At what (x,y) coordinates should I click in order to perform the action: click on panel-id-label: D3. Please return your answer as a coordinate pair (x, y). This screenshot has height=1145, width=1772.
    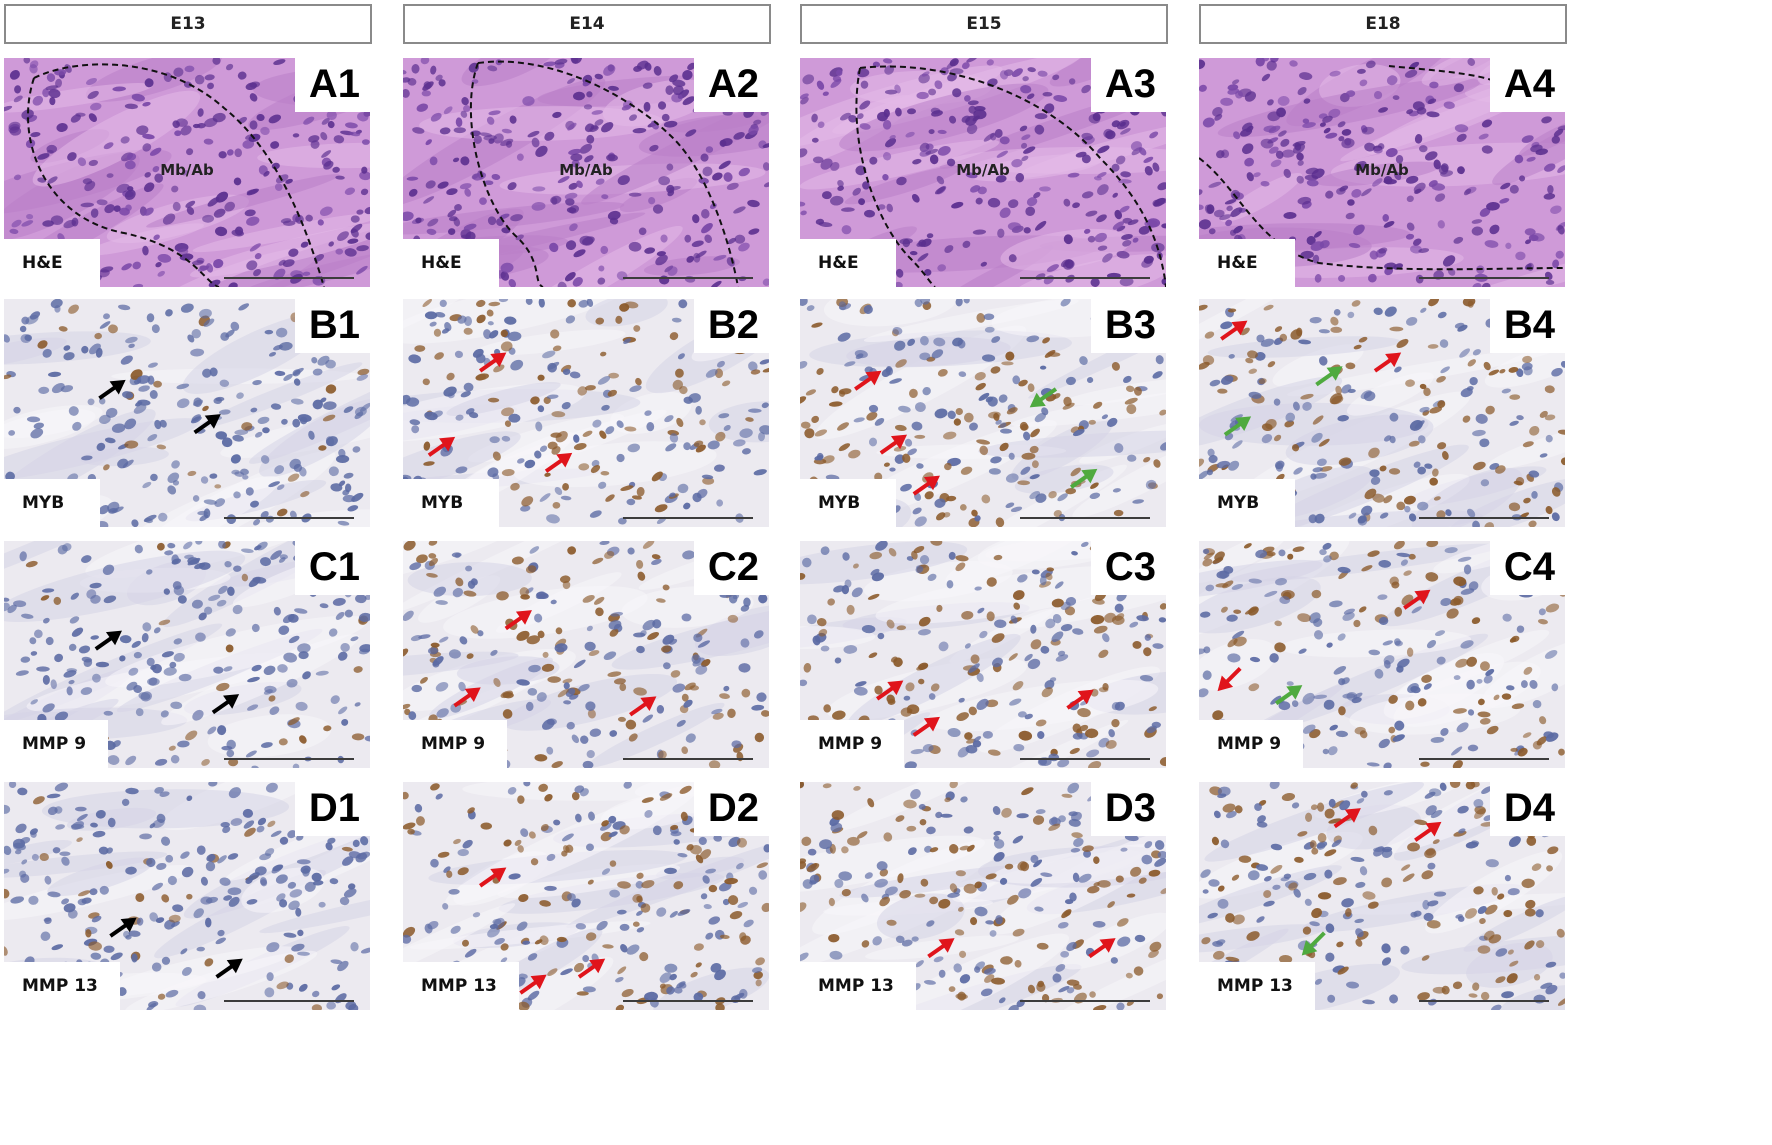
    Looking at the image, I should click on (1128, 809).